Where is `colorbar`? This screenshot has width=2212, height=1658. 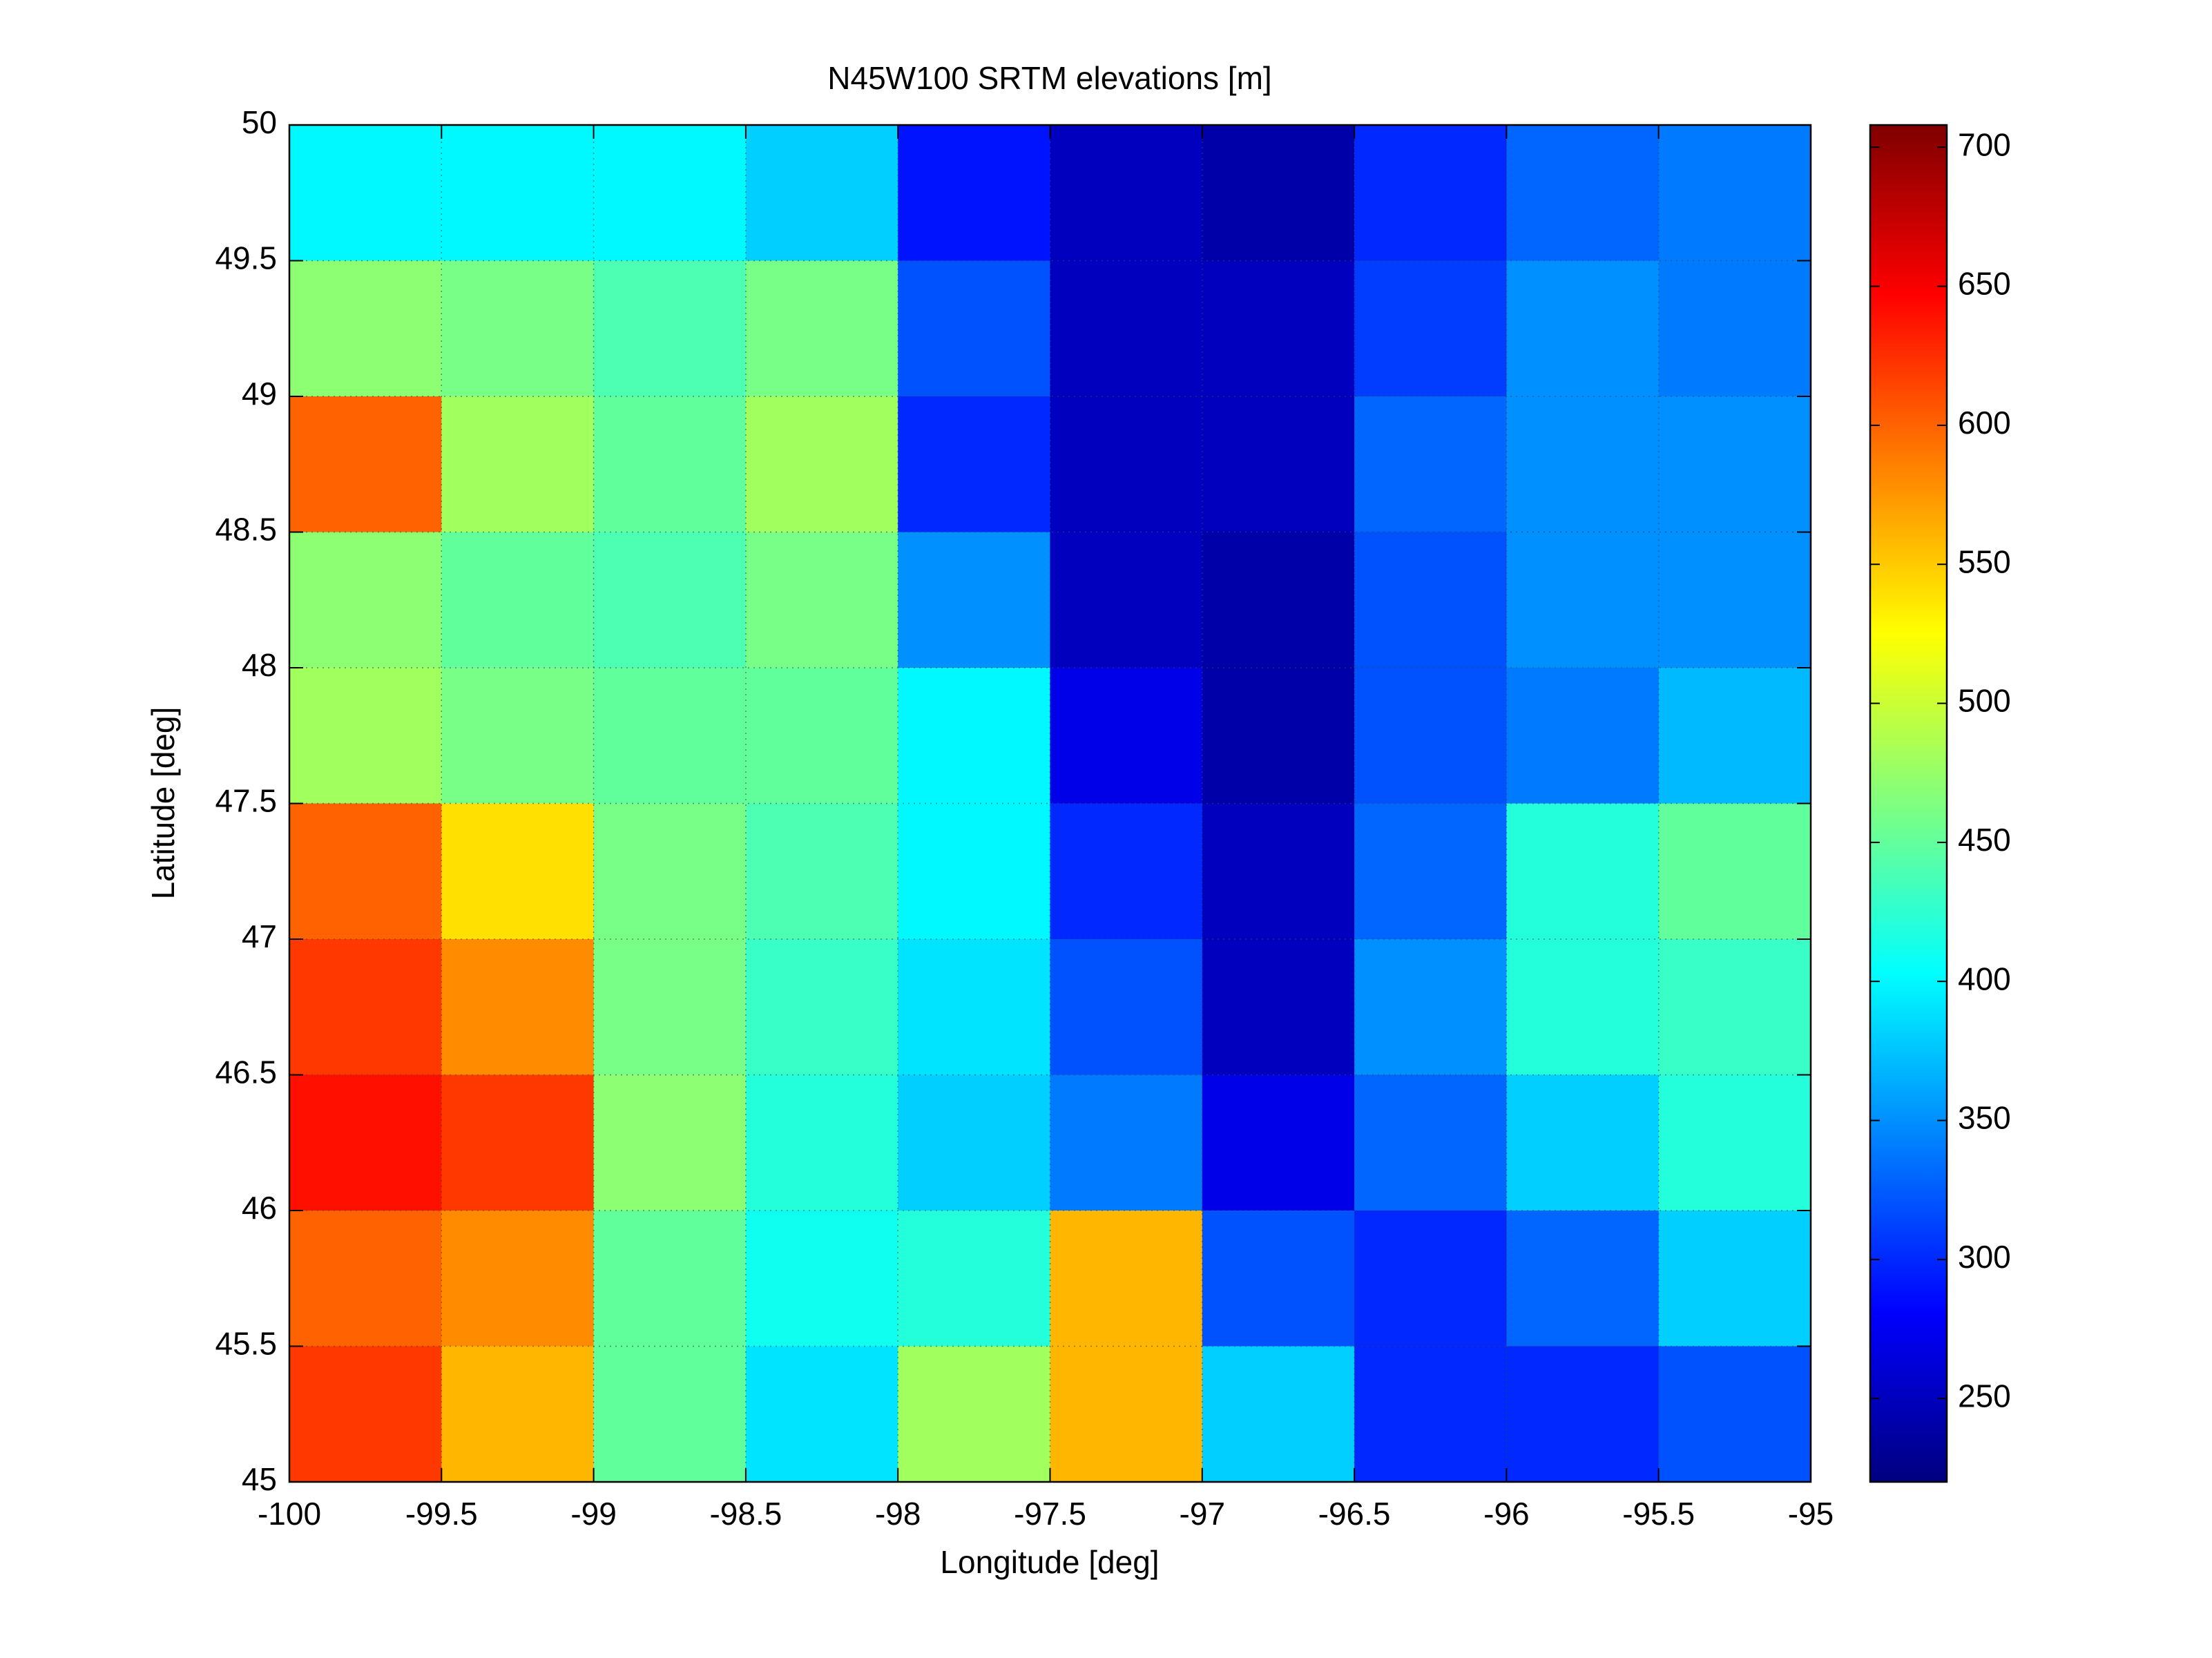
colorbar is located at coordinates (1909, 803).